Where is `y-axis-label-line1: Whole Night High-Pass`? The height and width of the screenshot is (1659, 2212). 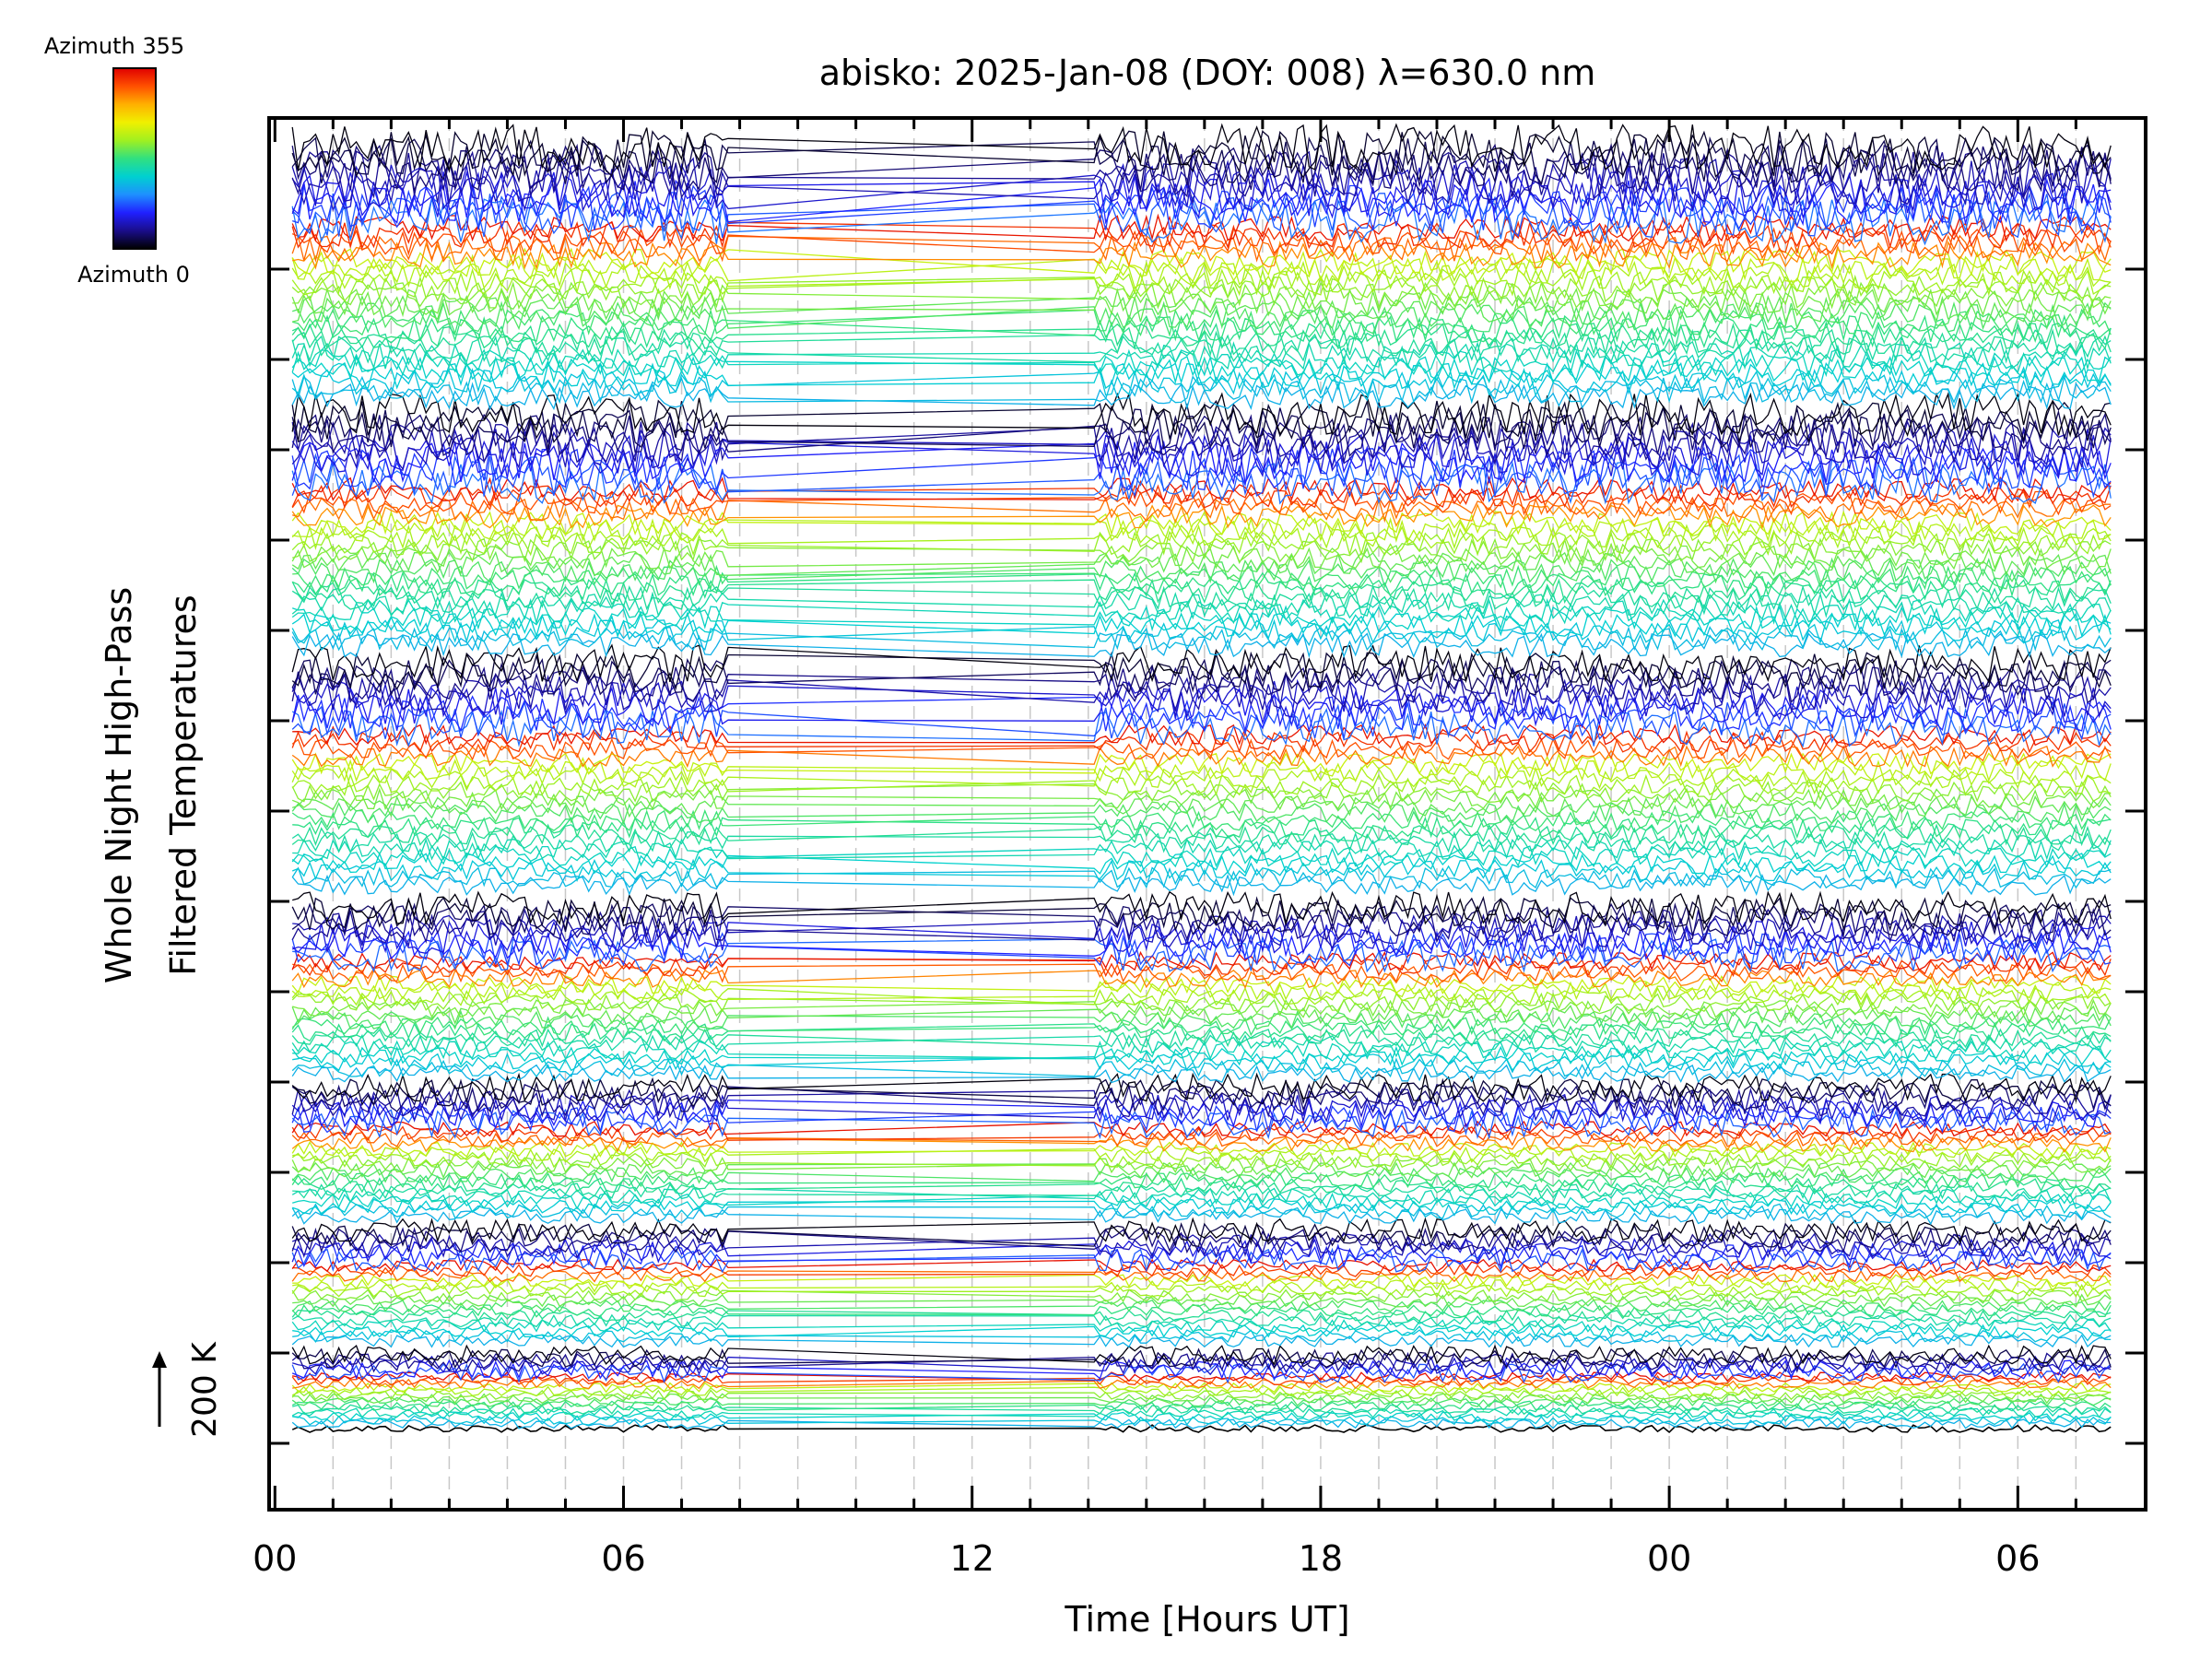 y-axis-label-line1: Whole Night High-Pass is located at coordinates (119, 785).